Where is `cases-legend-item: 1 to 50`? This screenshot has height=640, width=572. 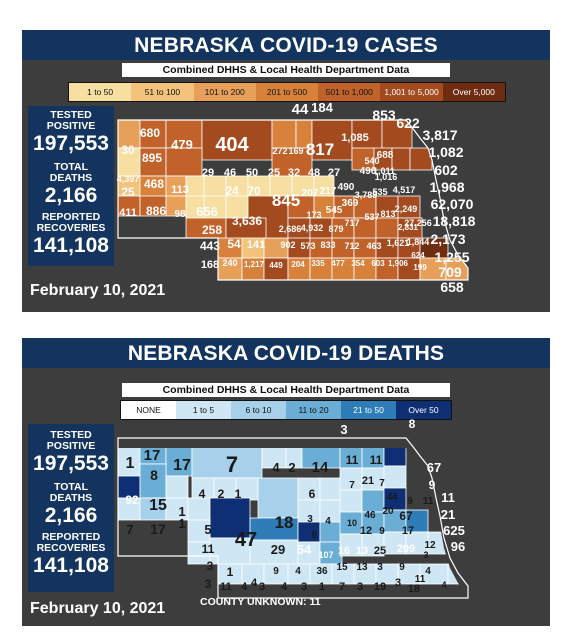
cases-legend-item: 1 to 50 is located at coordinates (100, 92).